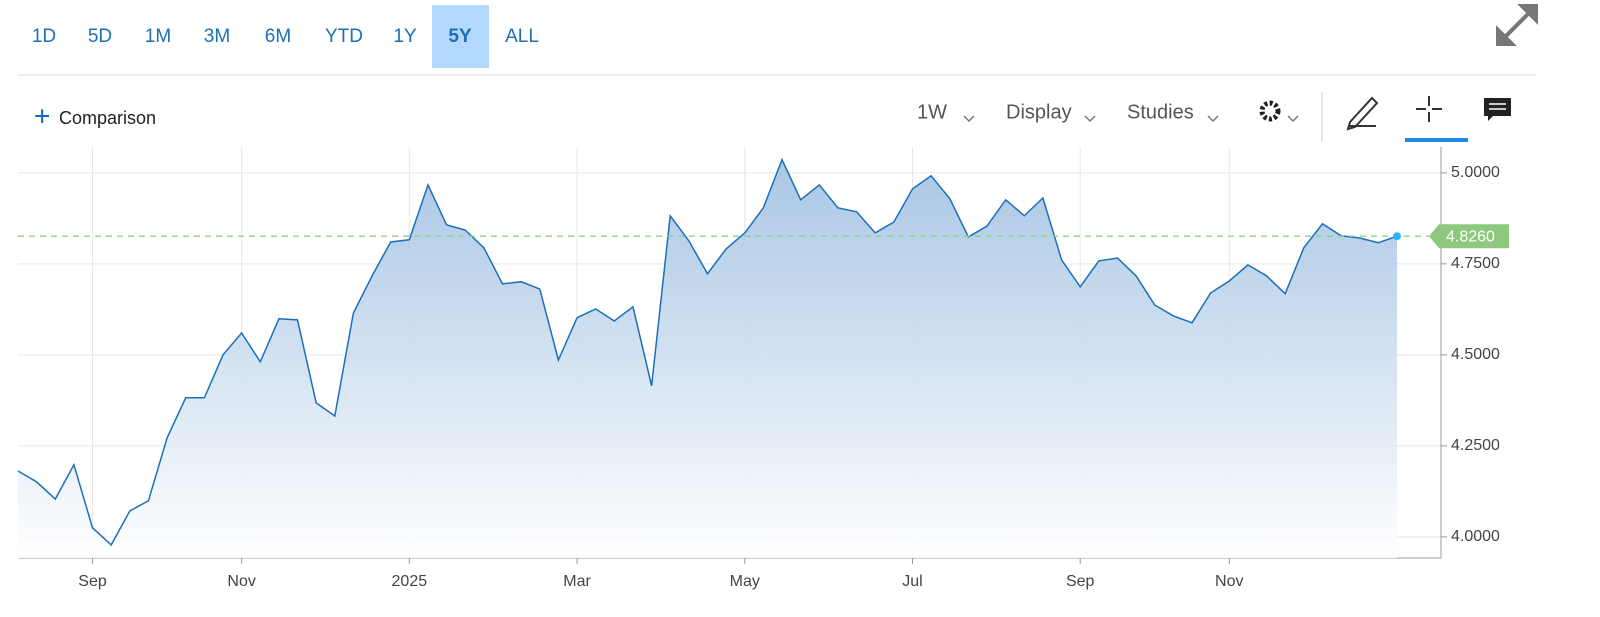 This screenshot has width=1600, height=617. What do you see at coordinates (100, 36) in the screenshot?
I see `range-button: 5D` at bounding box center [100, 36].